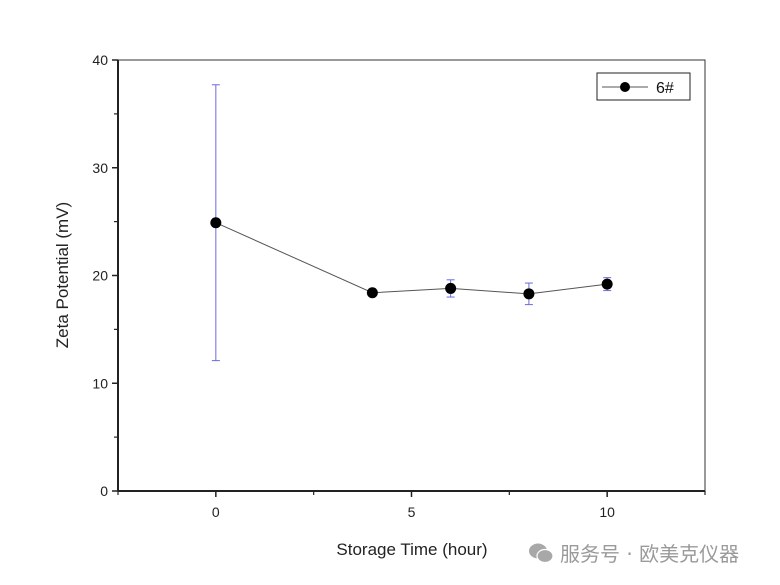 Image resolution: width=780 pixels, height=585 pixels. I want to click on y-axis-label: Zeta Potential (mV), so click(62, 275).